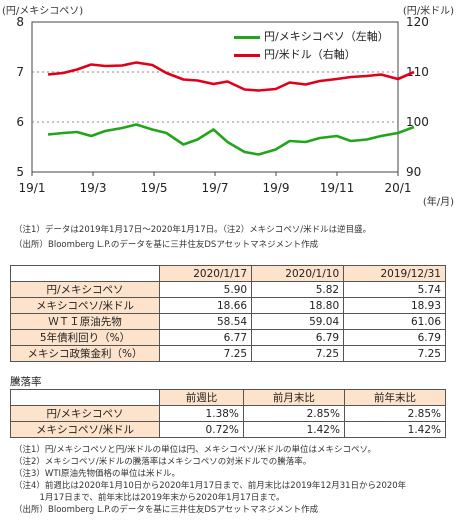 This screenshot has height=520, width=460. I want to click on left-axis: 5 6 7 8, so click(20, 97).